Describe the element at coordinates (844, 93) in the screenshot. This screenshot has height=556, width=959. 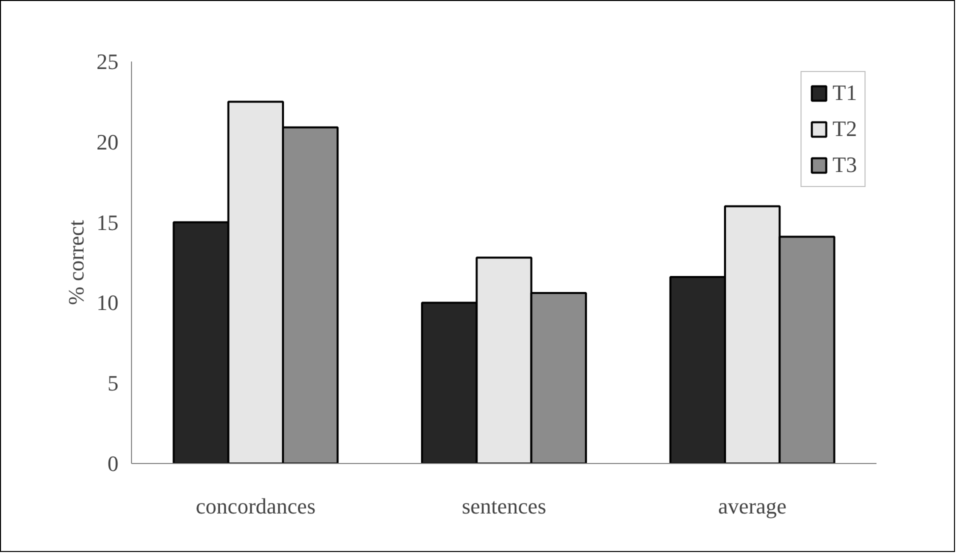
I see `legend-label: T1` at that location.